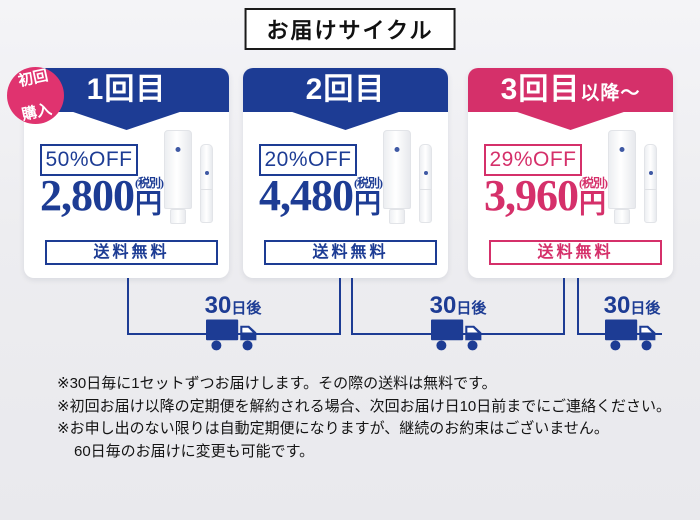 This screenshot has width=700, height=520. Describe the element at coordinates (333, 428) in the screenshot. I see `note-line: ※お申し出のない限りは自動定期便になりますが、継続のお約束はございません。` at that location.